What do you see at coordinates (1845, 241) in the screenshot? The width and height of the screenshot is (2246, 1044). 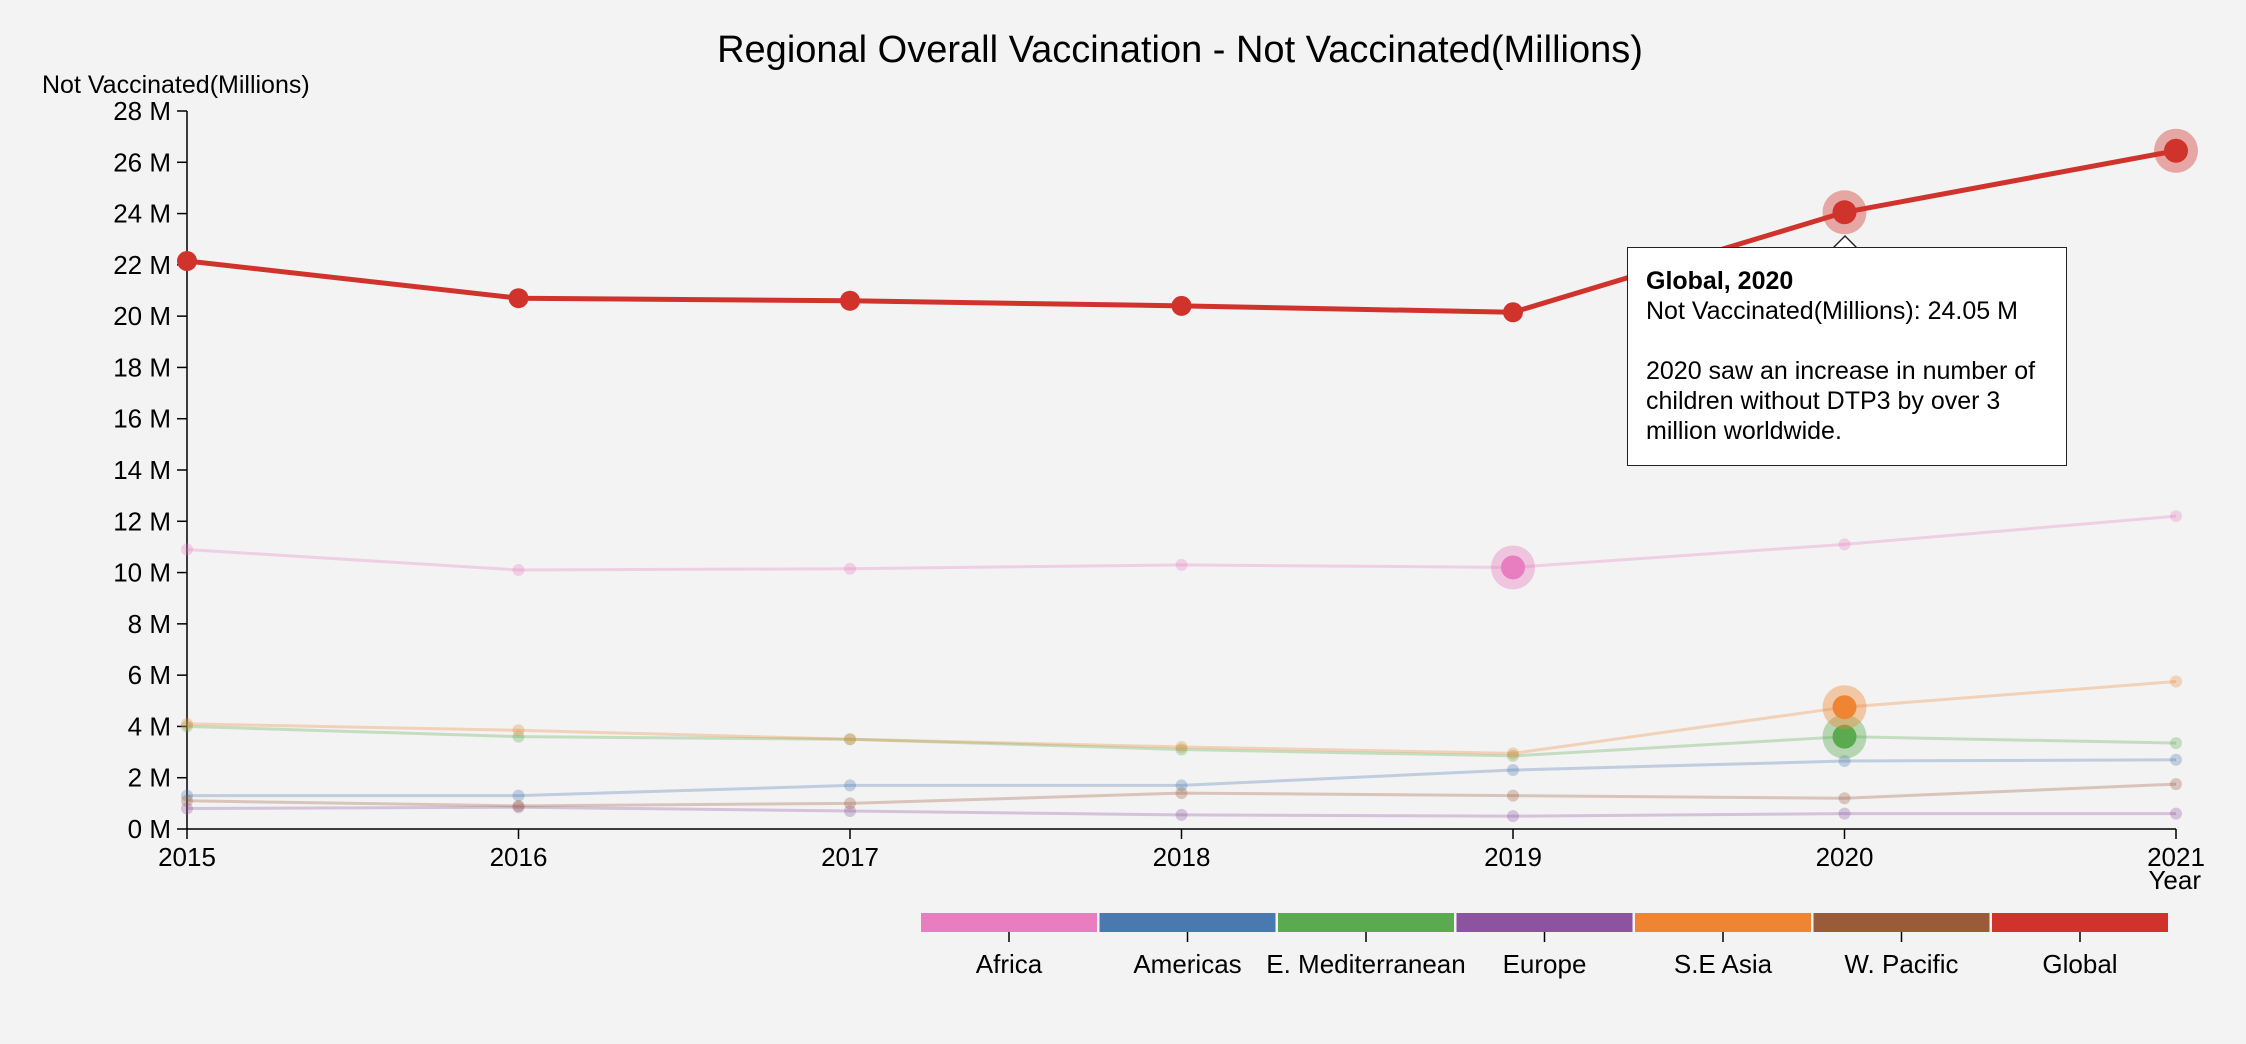 I see `tooltip-caret` at bounding box center [1845, 241].